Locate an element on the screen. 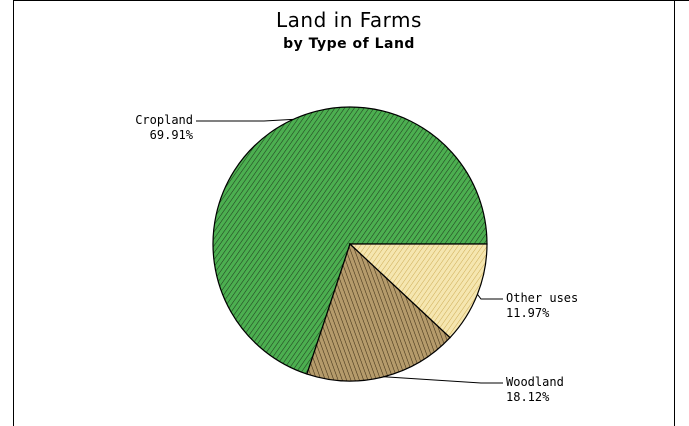 The height and width of the screenshot is (426, 689). slice-value-cropland: 69.91% is located at coordinates (172, 135).